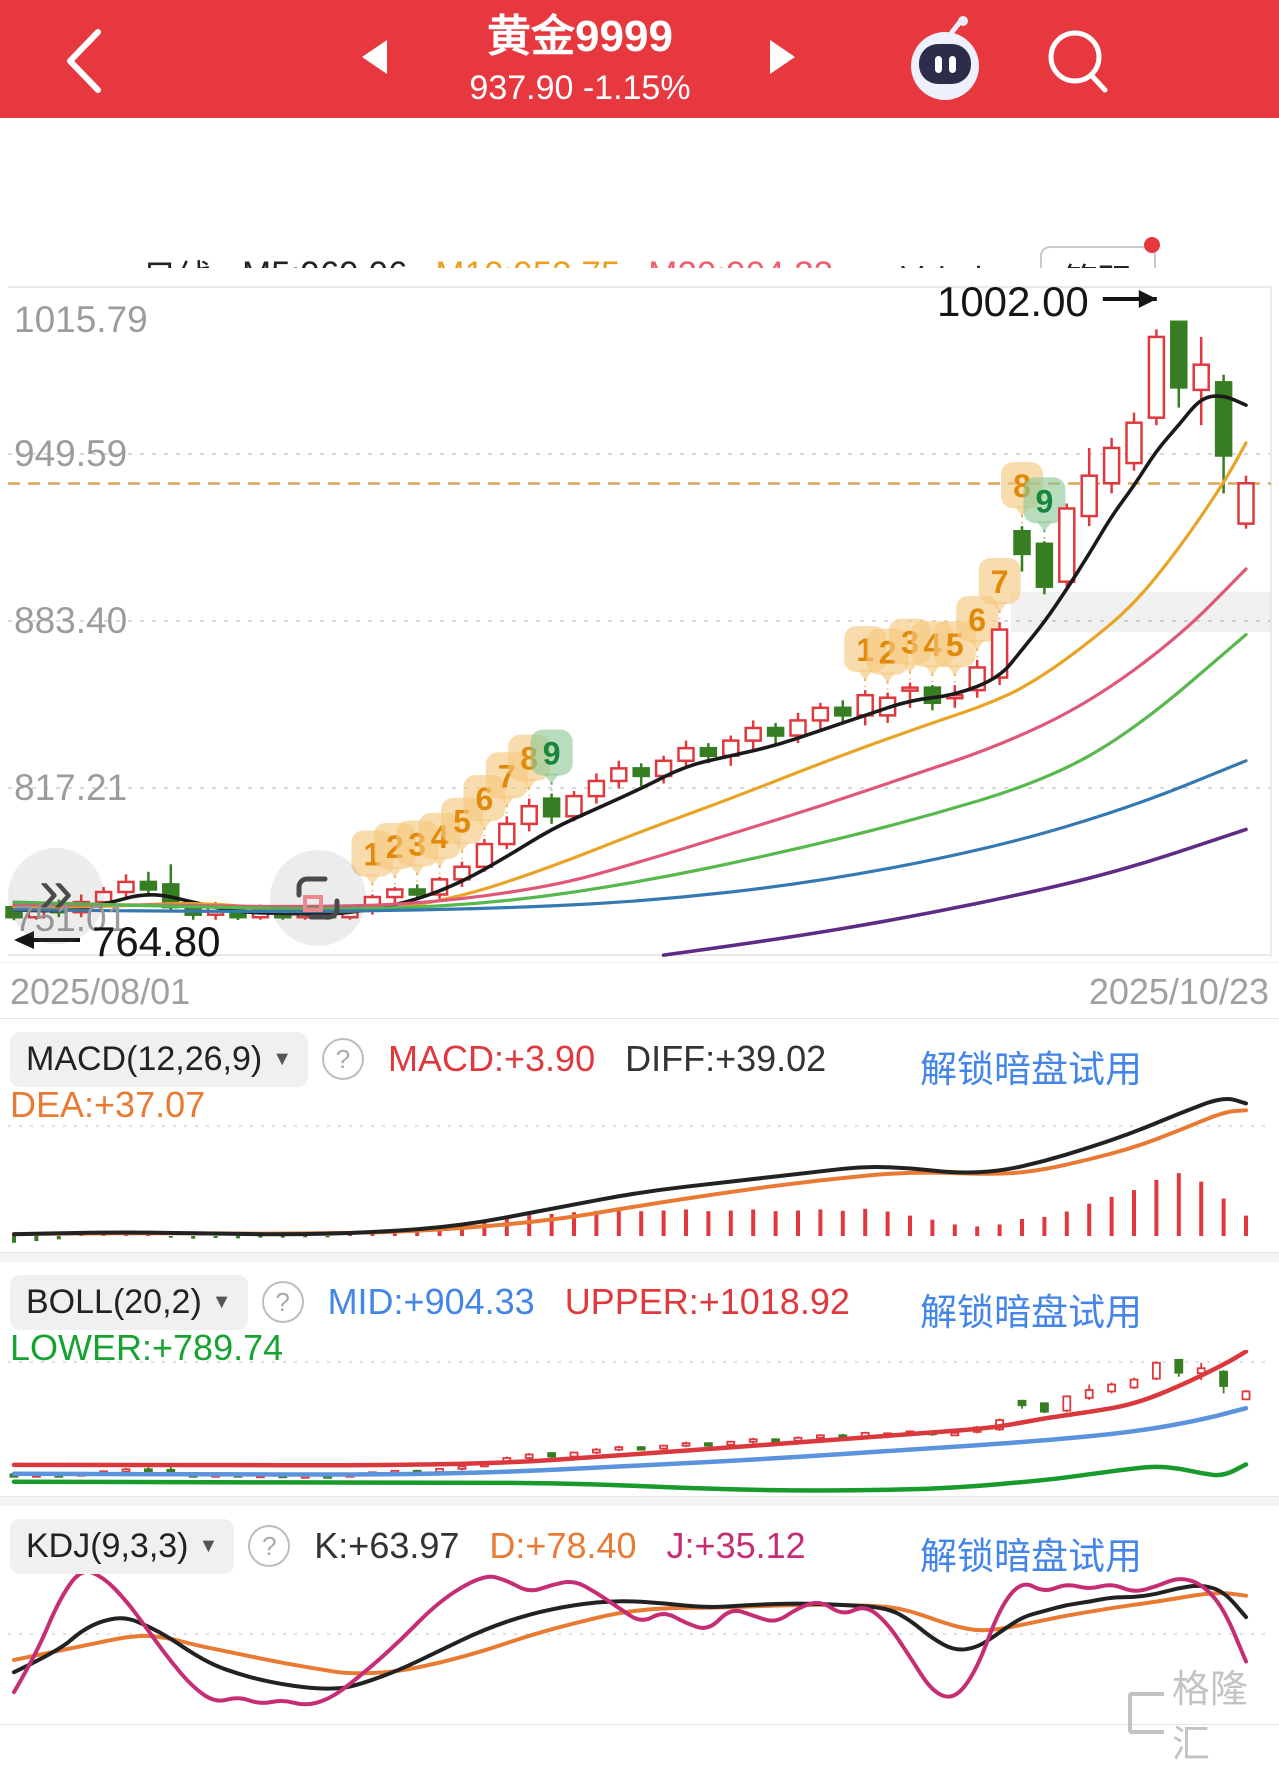  What do you see at coordinates (70, 453) in the screenshot?
I see `svg-text: 949.59` at bounding box center [70, 453].